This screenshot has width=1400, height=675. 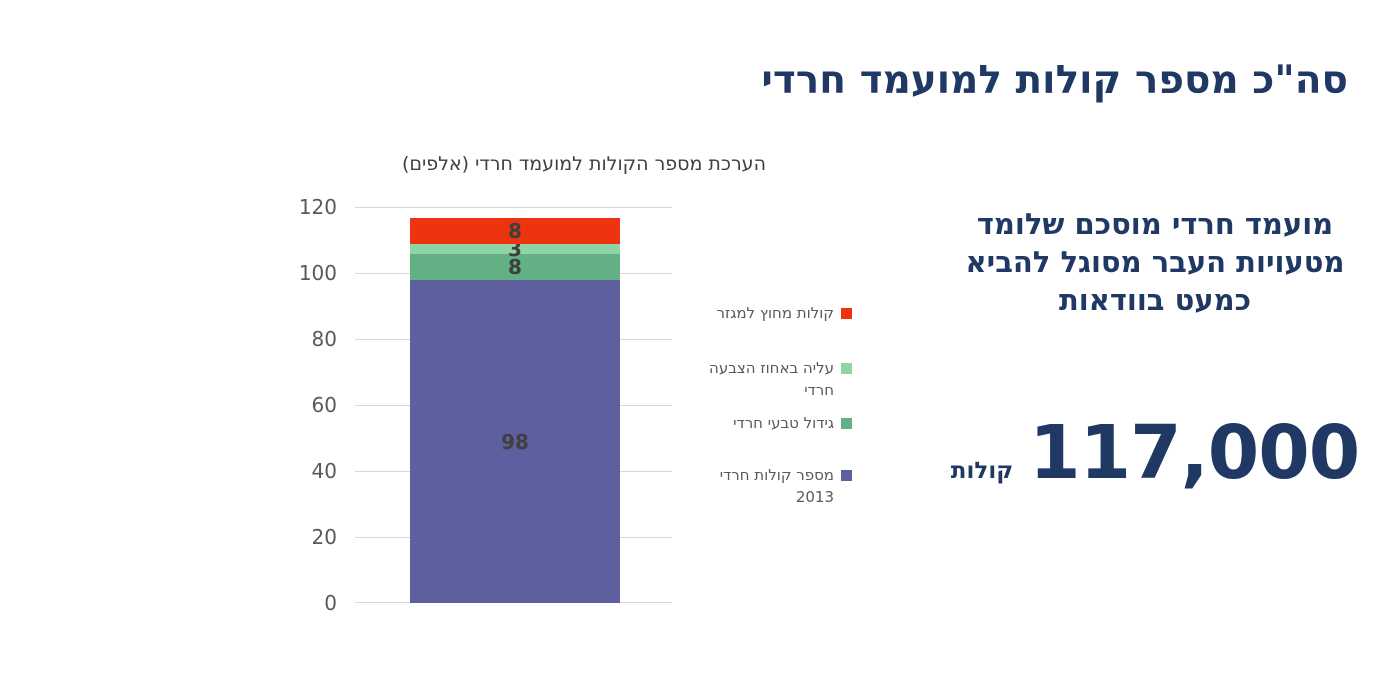 I want to click on legend-label-line: חרדי, so click(x=819, y=390).